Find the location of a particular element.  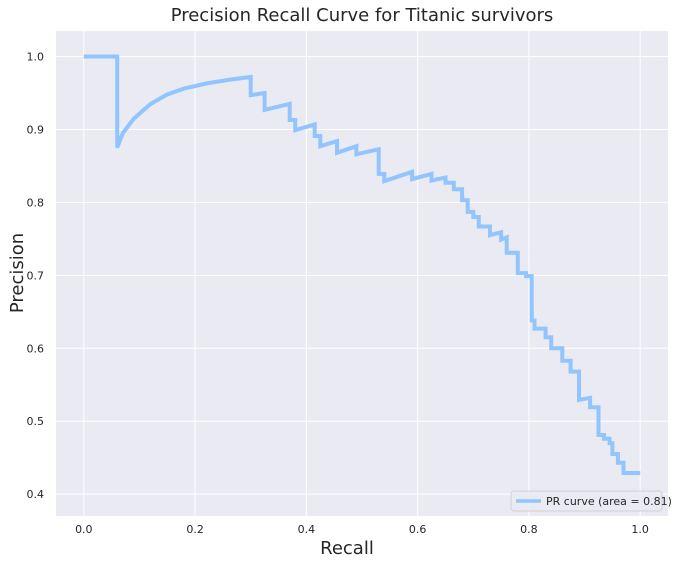

y-tick-label: 0.7 is located at coordinates (36, 275).